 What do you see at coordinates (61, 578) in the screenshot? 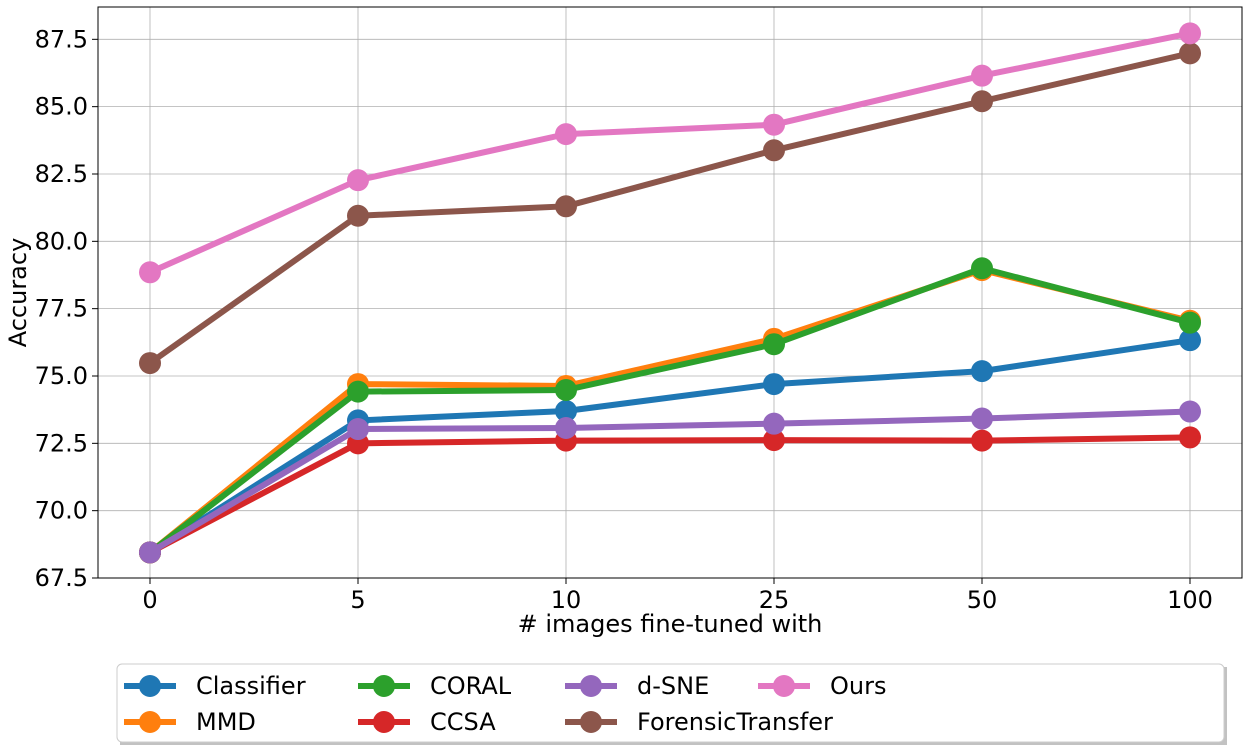
I see `y-tick-label: 67.5` at bounding box center [61, 578].